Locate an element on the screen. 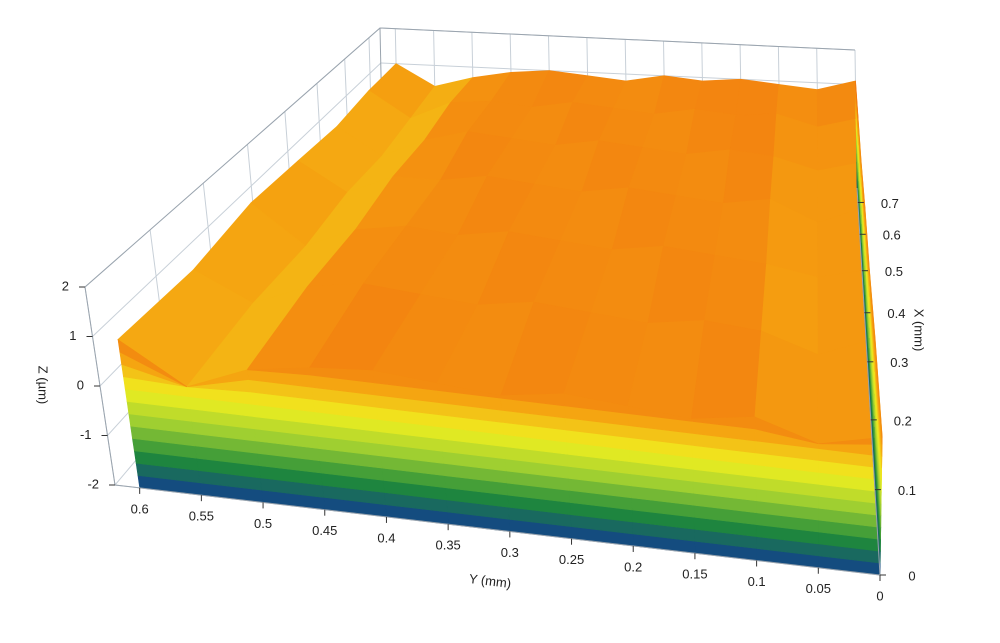 The width and height of the screenshot is (1000, 643). x-tick-label: 0.5 is located at coordinates (894, 271).